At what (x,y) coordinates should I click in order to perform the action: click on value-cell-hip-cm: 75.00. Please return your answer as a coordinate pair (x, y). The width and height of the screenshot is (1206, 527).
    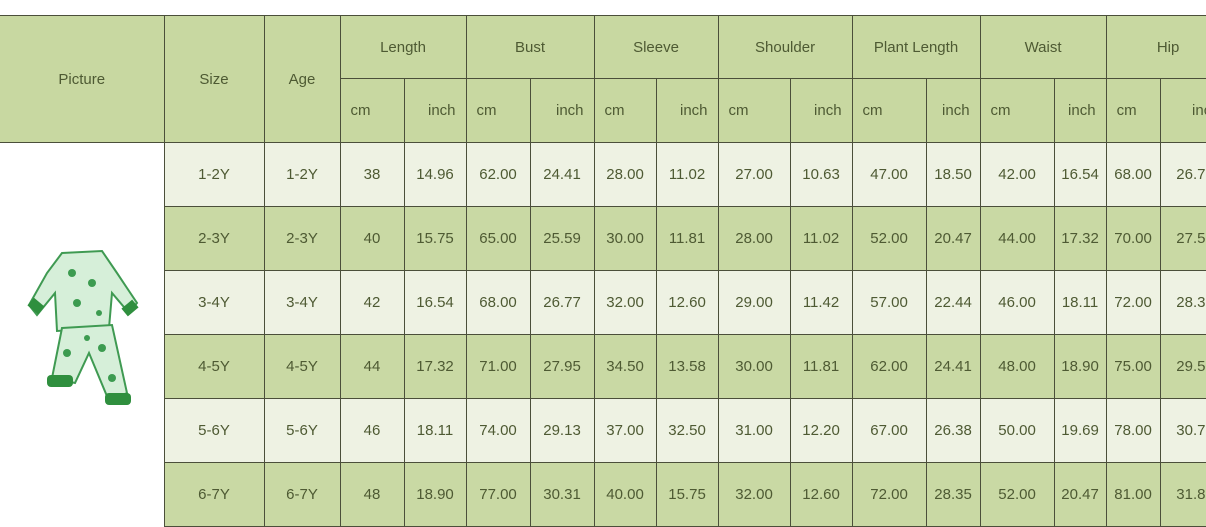
    Looking at the image, I should click on (1133, 366).